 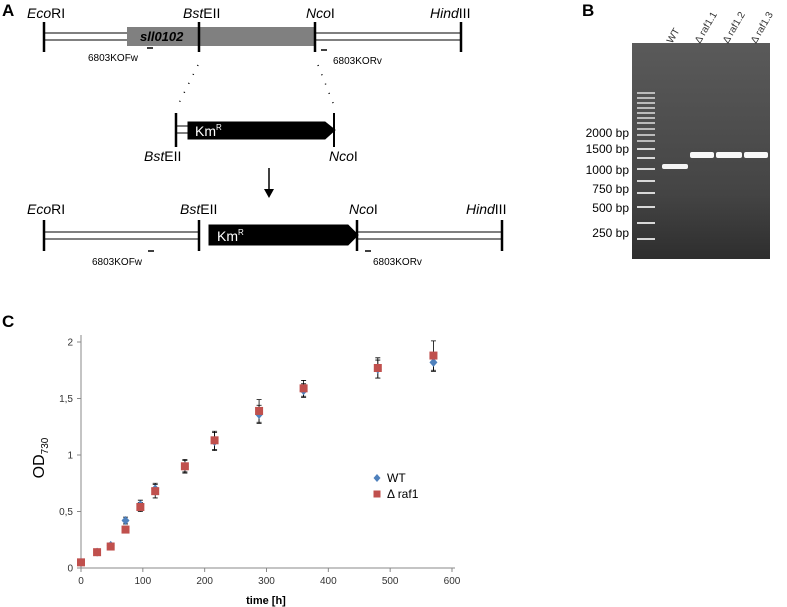 What do you see at coordinates (734, 28) in the screenshot?
I see `lane-label: Δ raf1.2` at bounding box center [734, 28].